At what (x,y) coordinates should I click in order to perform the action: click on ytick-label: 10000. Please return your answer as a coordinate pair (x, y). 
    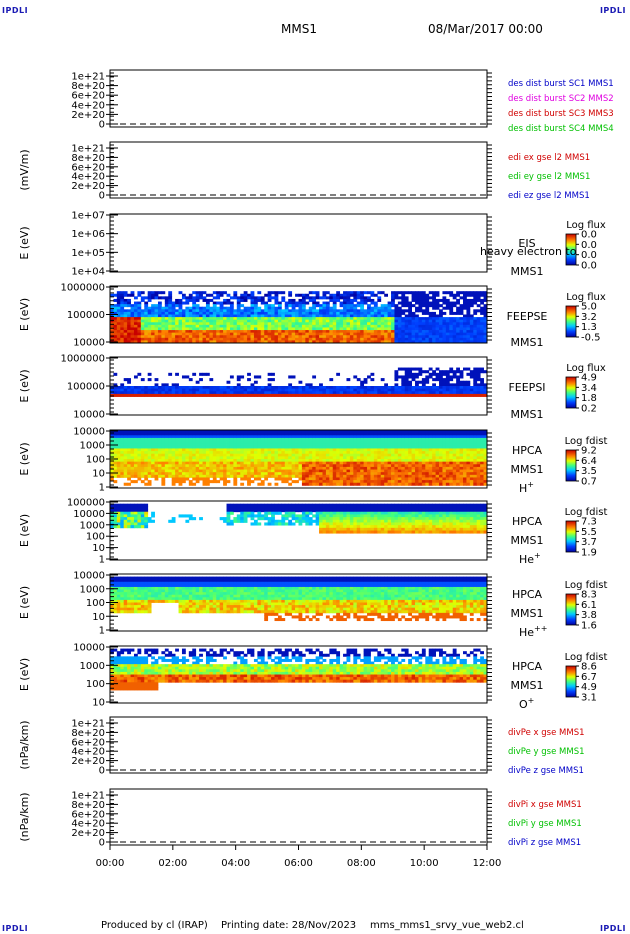
    Looking at the image, I should click on (89, 343).